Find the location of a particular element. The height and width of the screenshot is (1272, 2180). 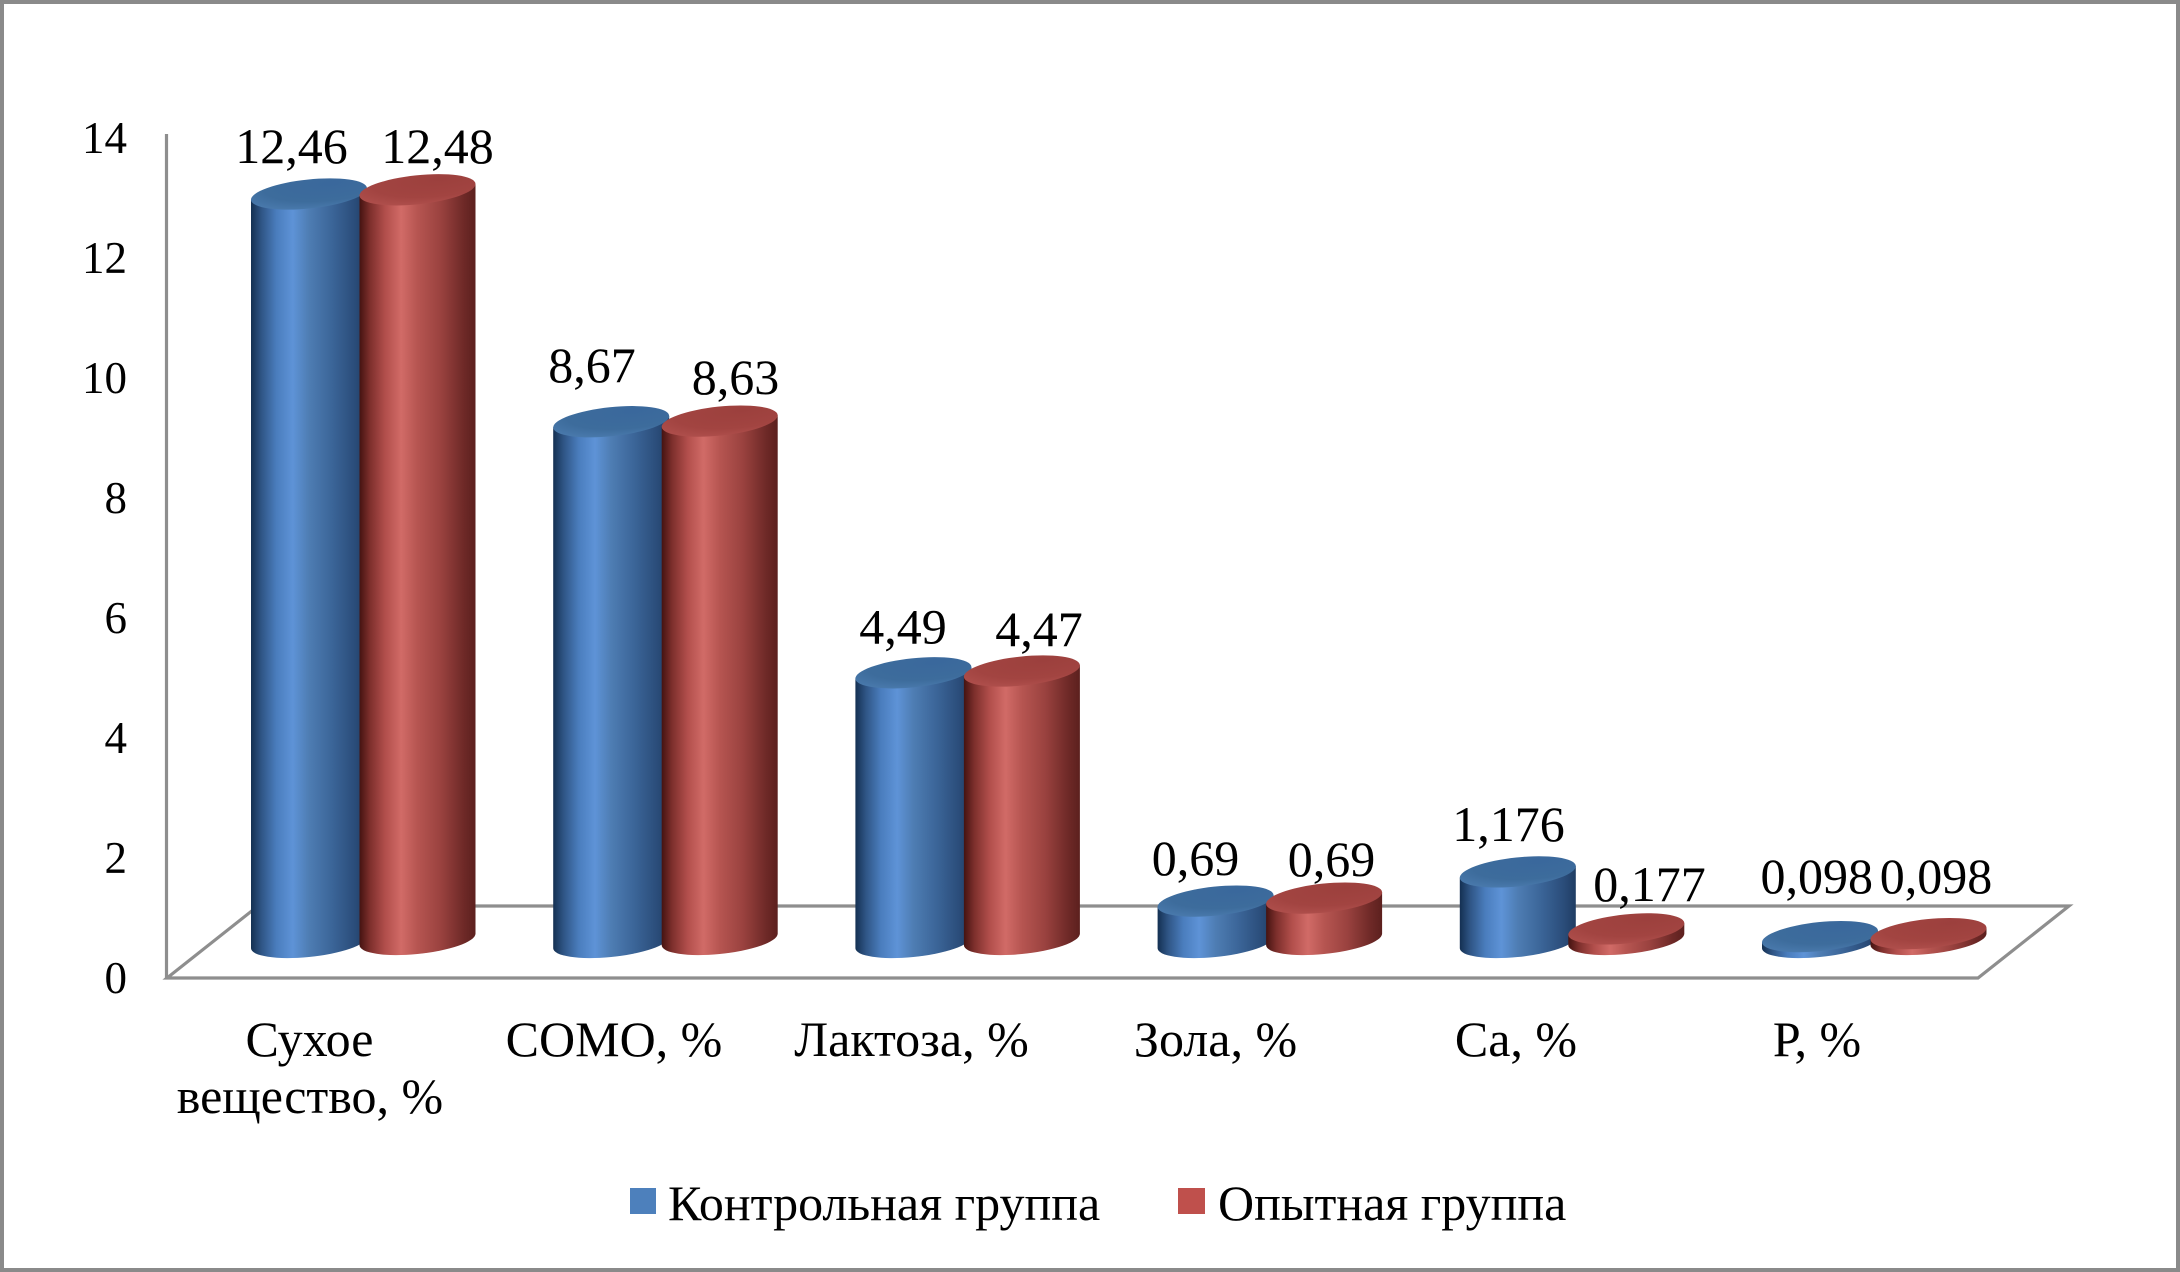

svg-text: 12 is located at coordinates (104, 258).